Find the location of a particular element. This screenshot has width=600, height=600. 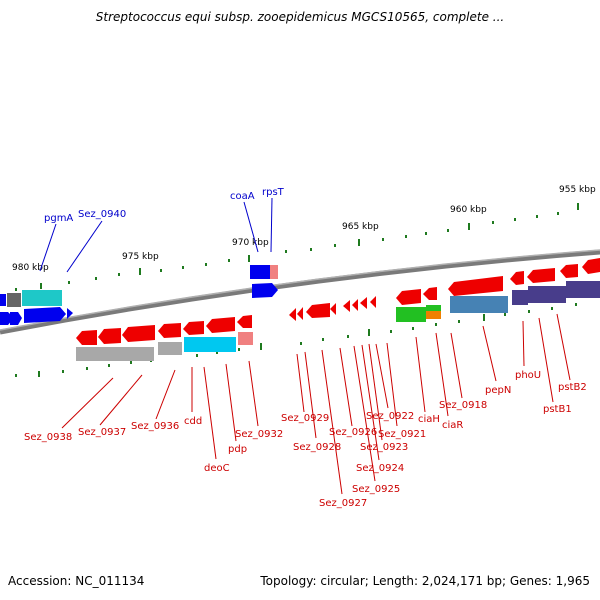

gene-label: Sez_0923 is located at coordinates (384, 447).